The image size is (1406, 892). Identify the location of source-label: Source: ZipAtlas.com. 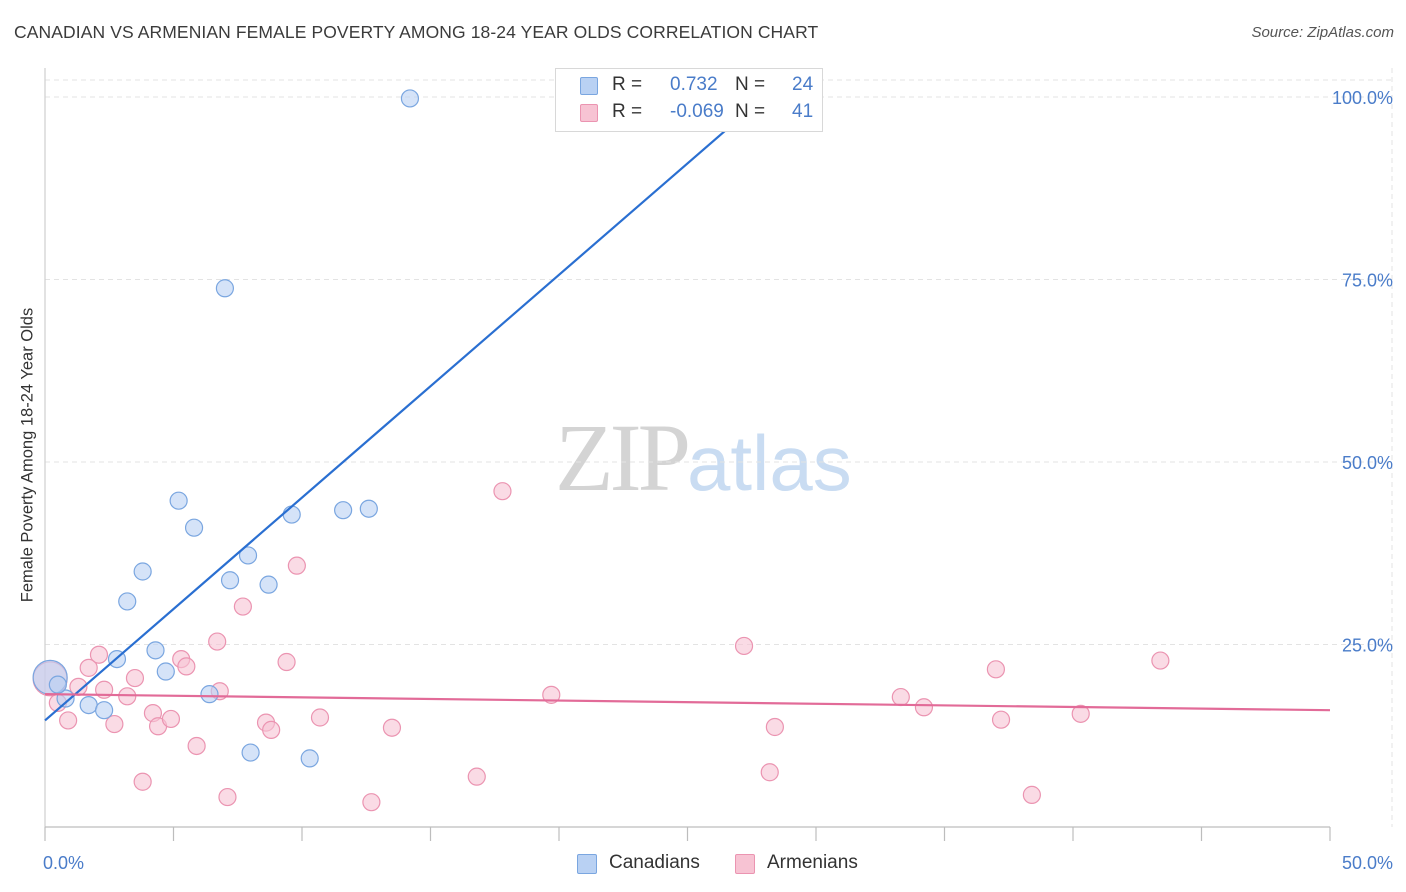
(1322, 32).